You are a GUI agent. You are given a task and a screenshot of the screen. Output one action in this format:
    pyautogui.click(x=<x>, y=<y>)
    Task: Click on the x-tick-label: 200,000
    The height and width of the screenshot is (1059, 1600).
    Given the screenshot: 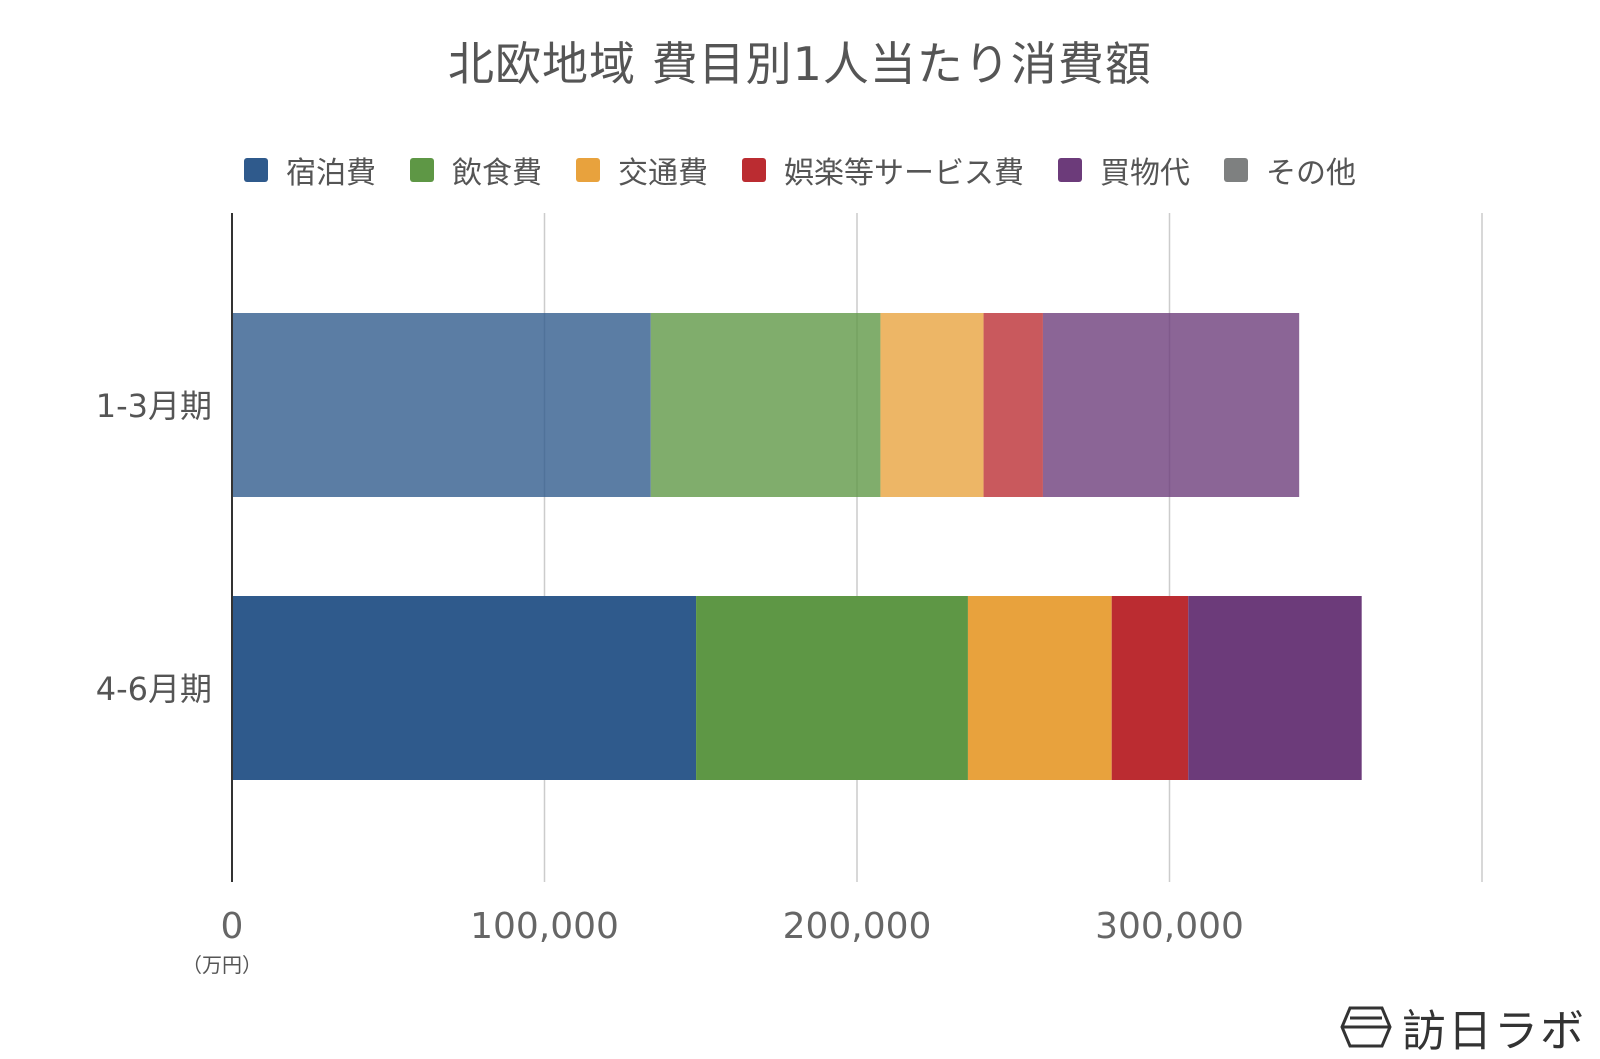 What is the action you would take?
    pyautogui.click(x=857, y=926)
    